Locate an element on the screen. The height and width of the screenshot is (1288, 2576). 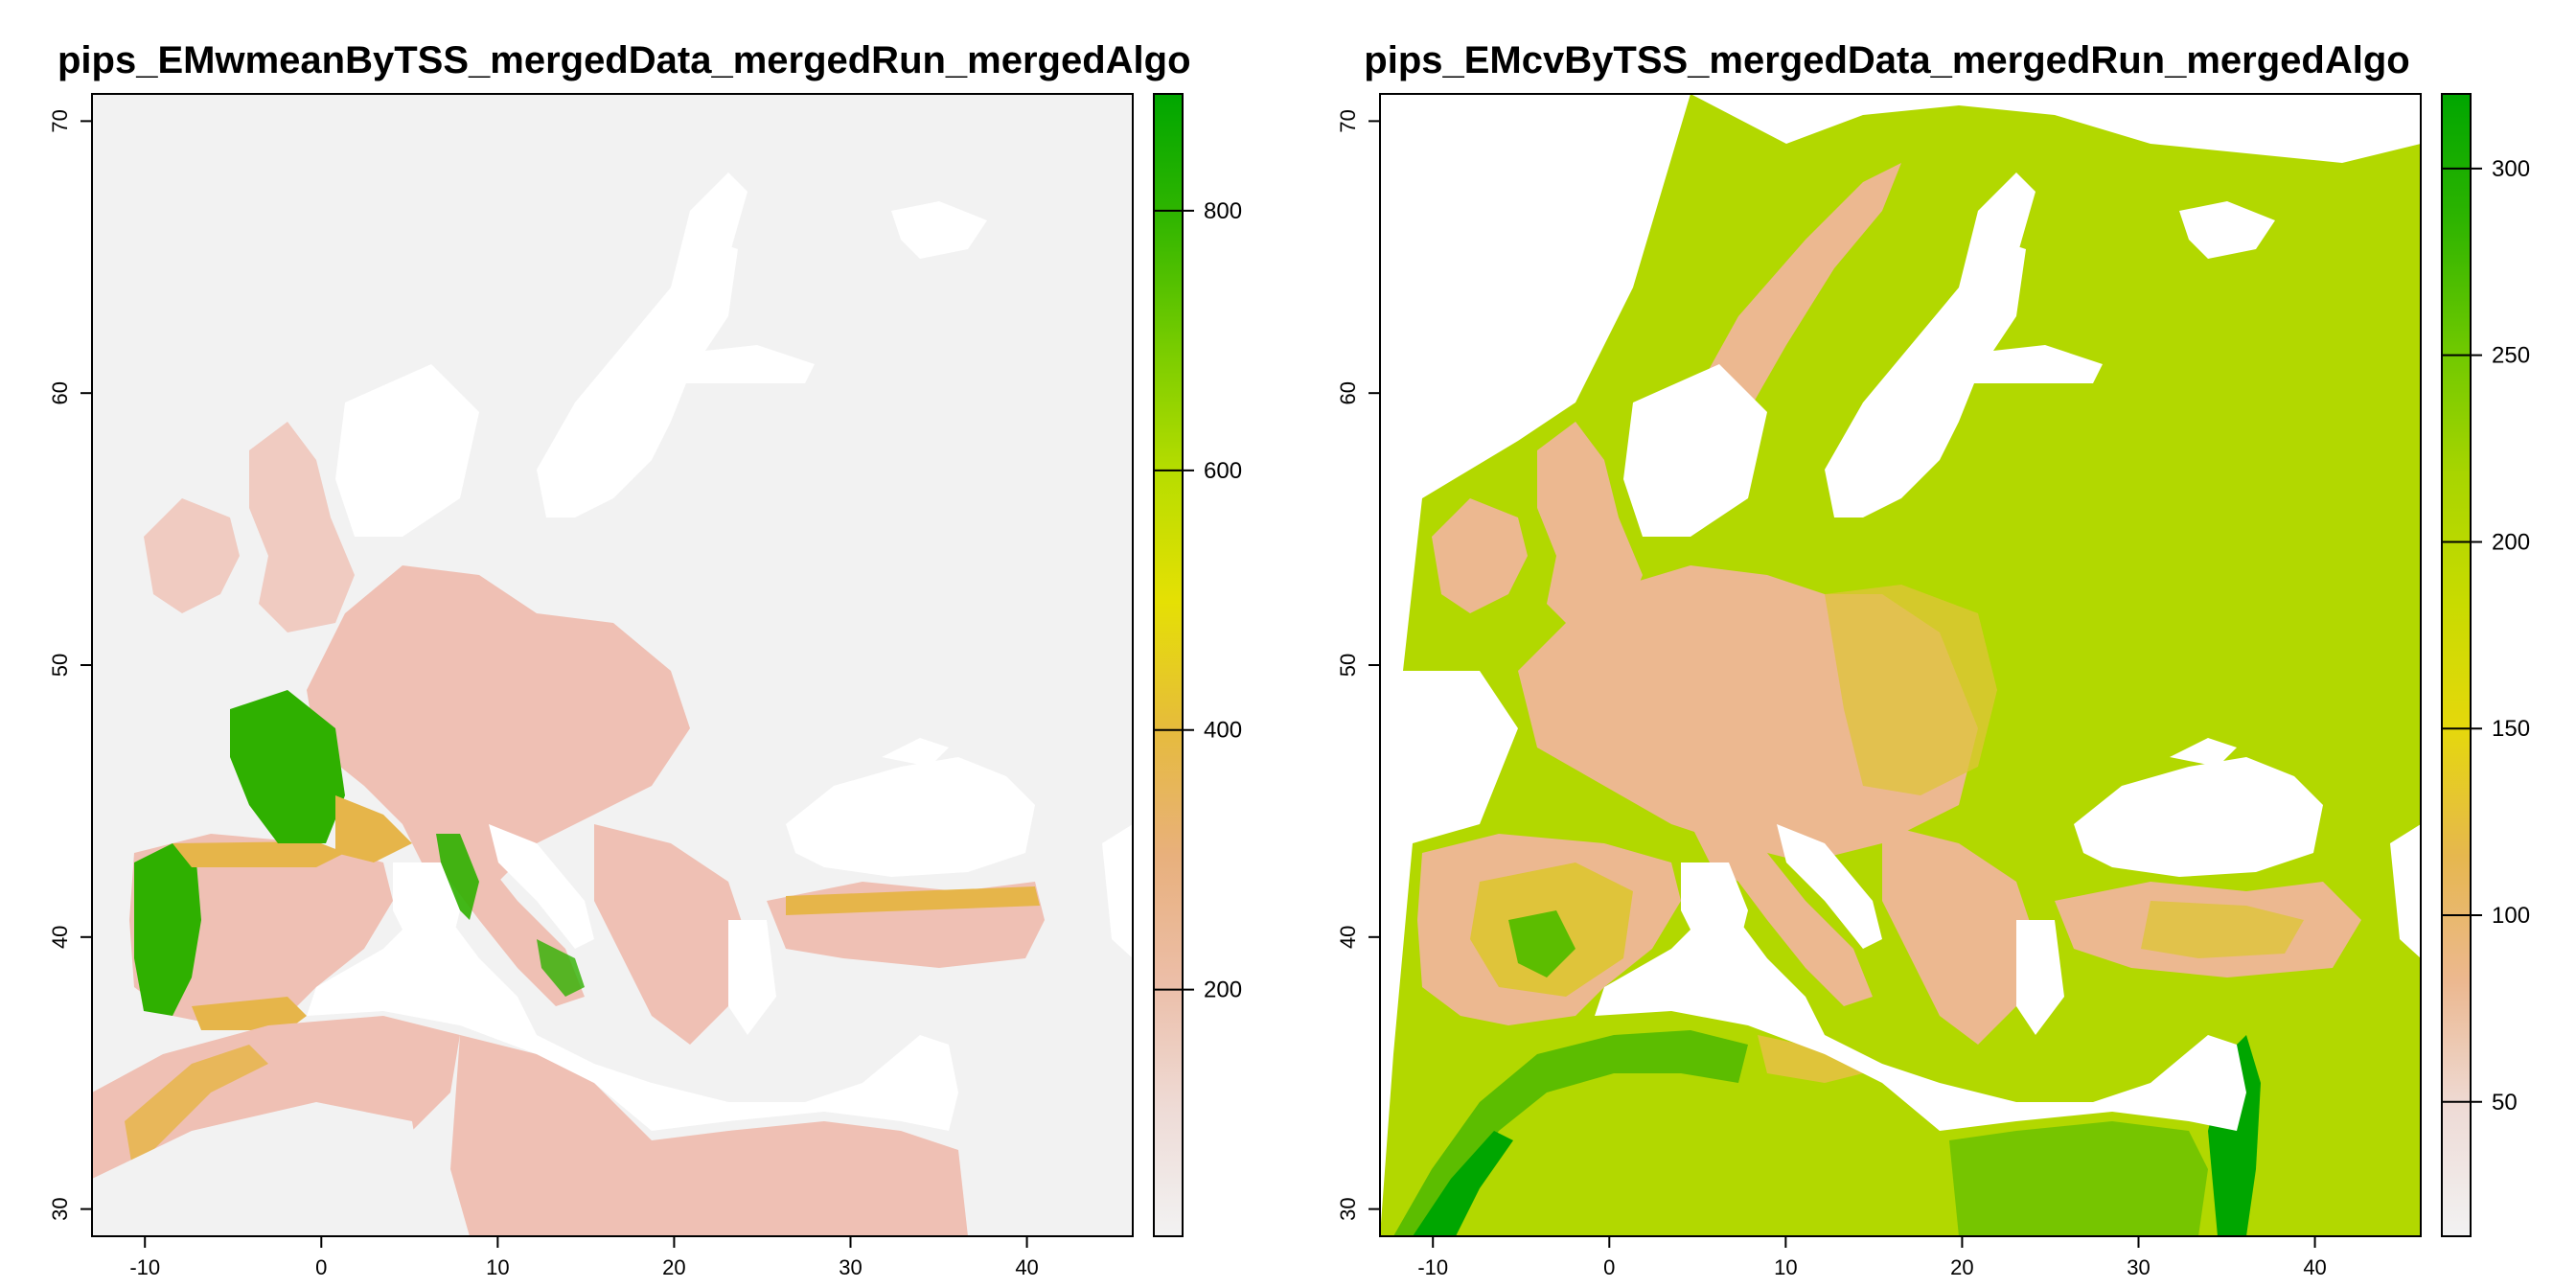
region-turkey-north-coast is located at coordinates (913, 900).